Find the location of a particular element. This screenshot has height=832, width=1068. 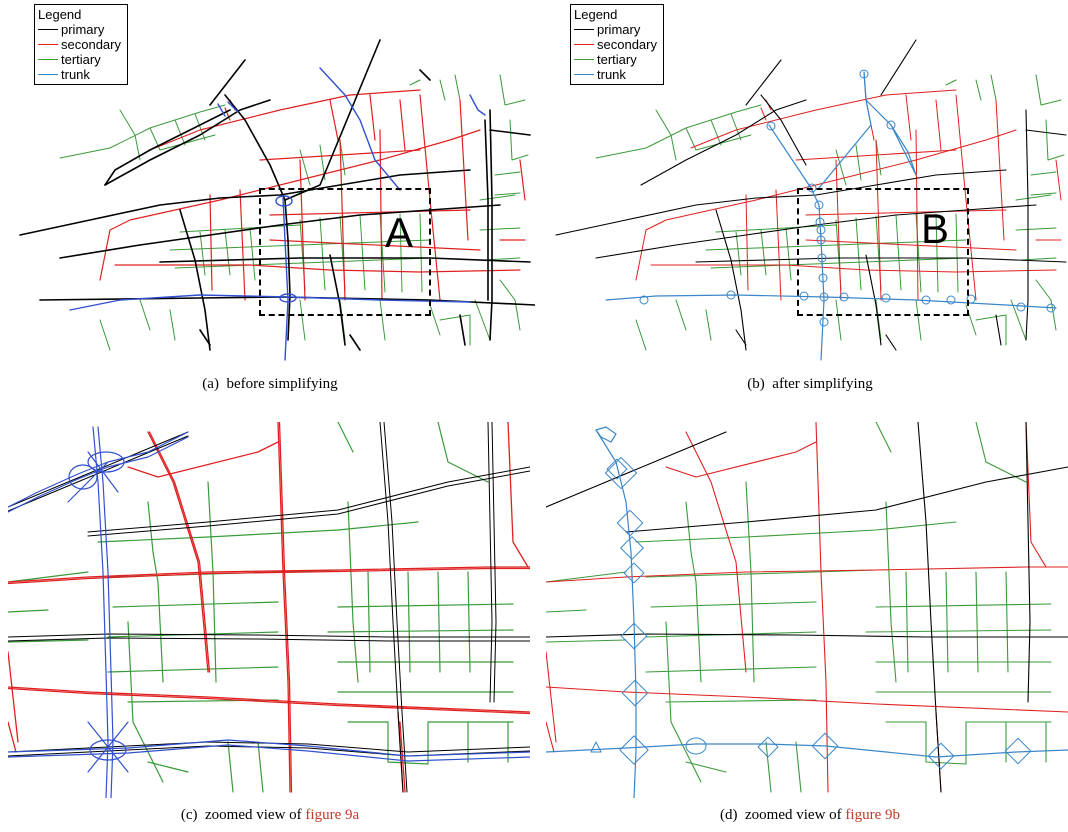

caption-d: (d) zoomed view of figure 9b is located at coordinates (810, 815).